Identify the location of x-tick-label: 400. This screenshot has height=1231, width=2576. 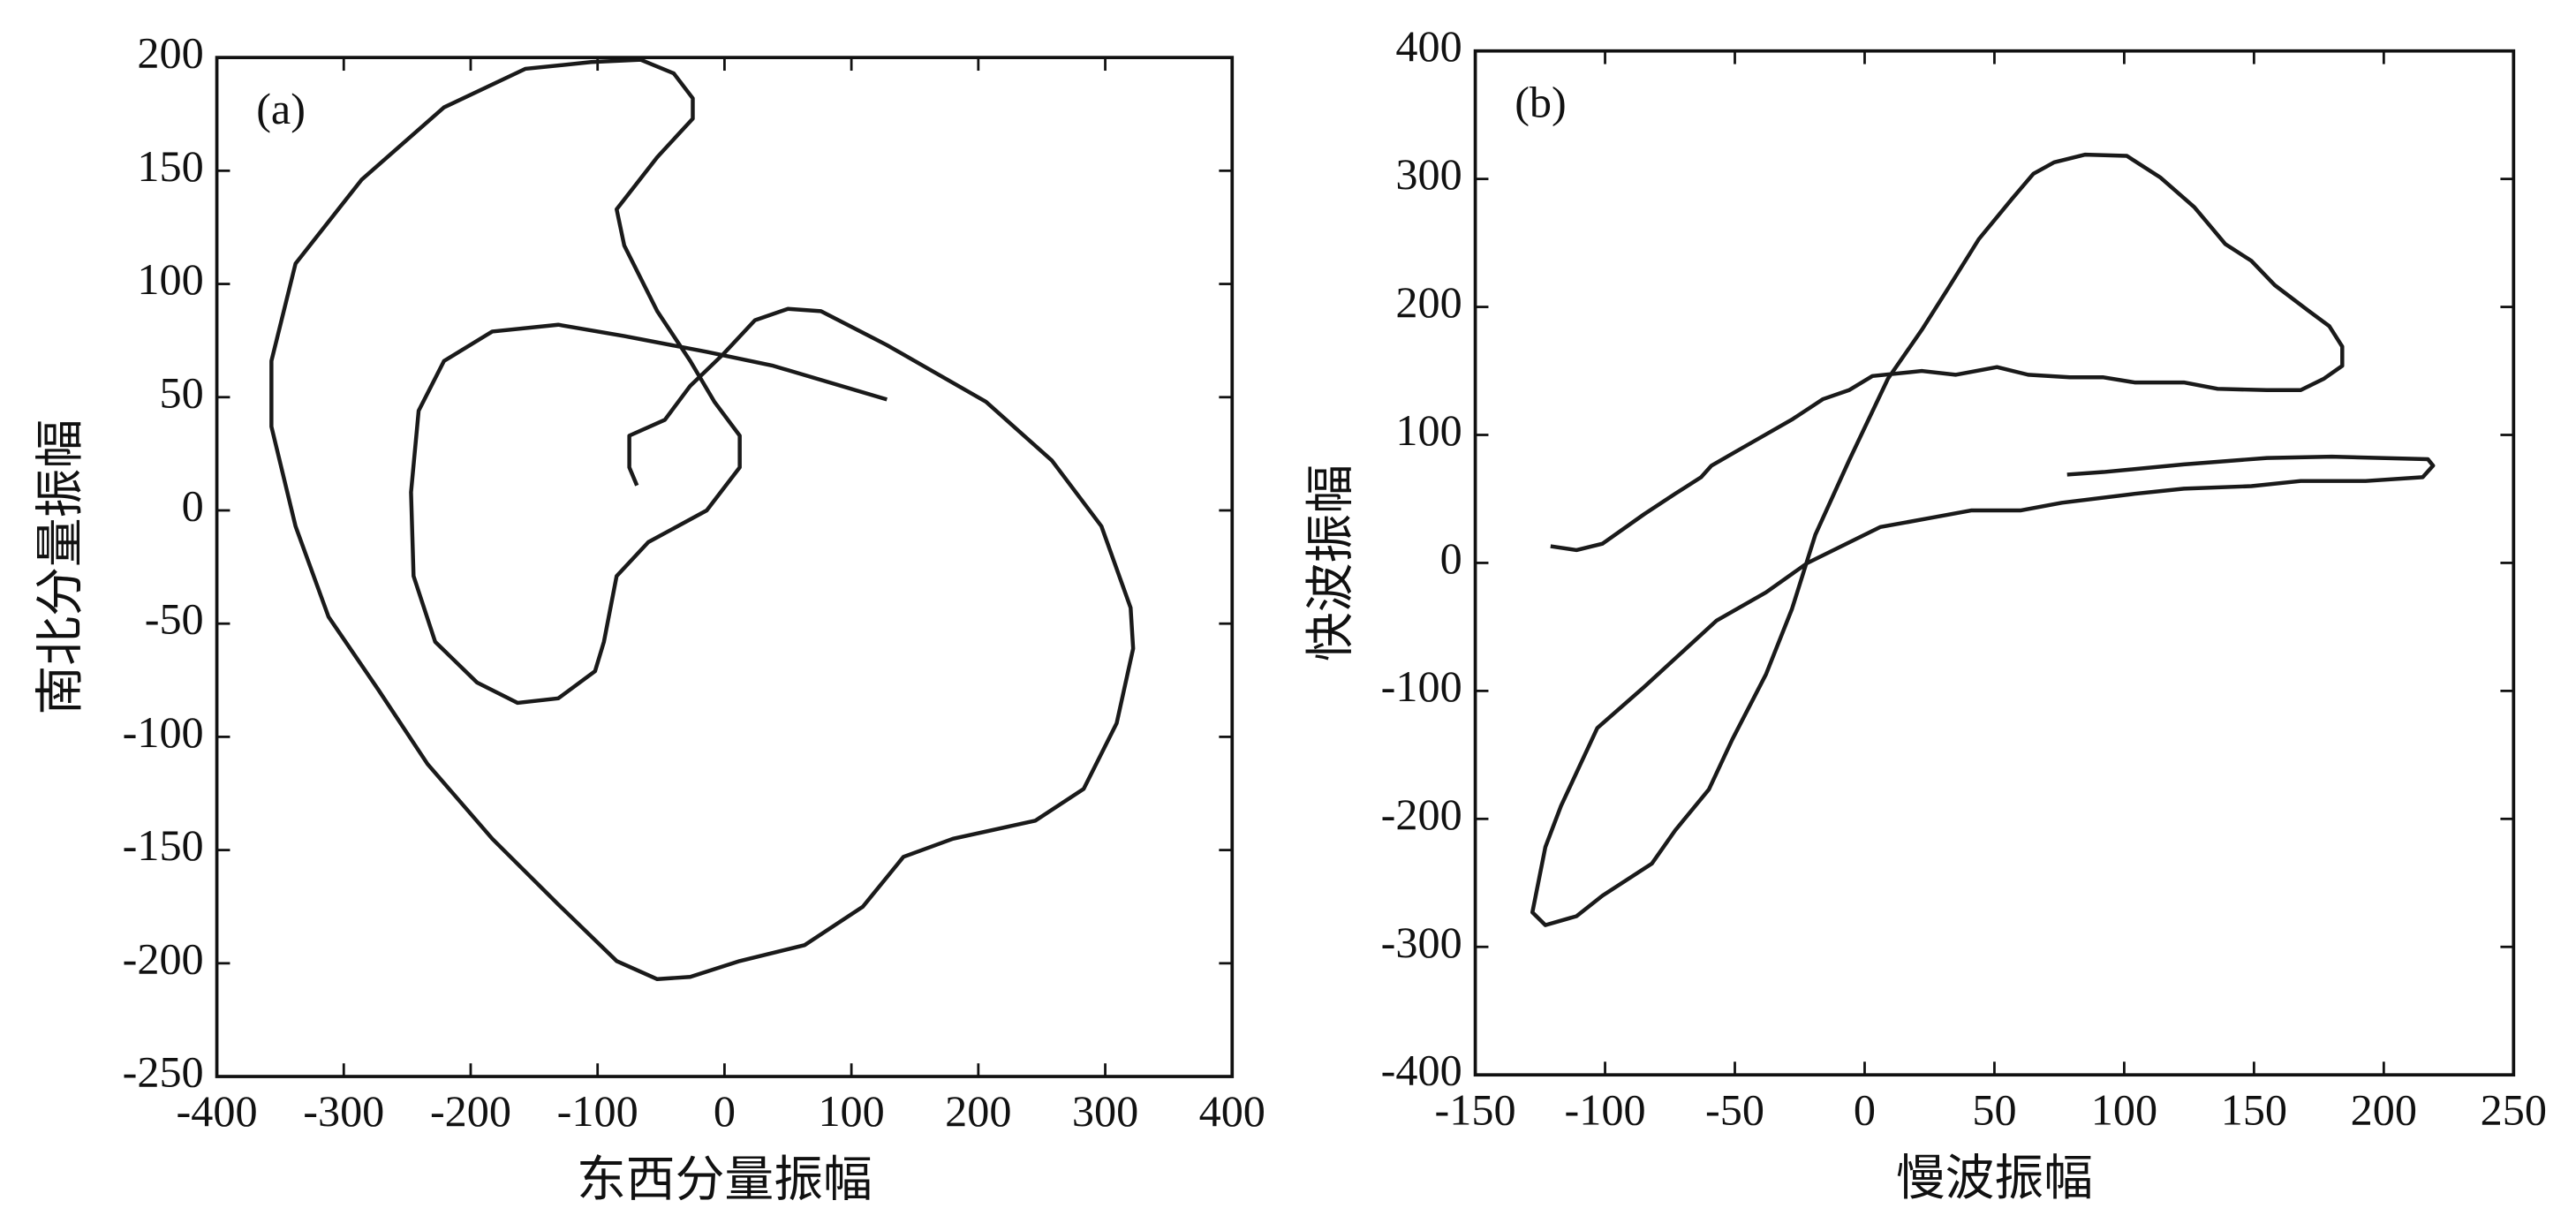
(1232, 1111).